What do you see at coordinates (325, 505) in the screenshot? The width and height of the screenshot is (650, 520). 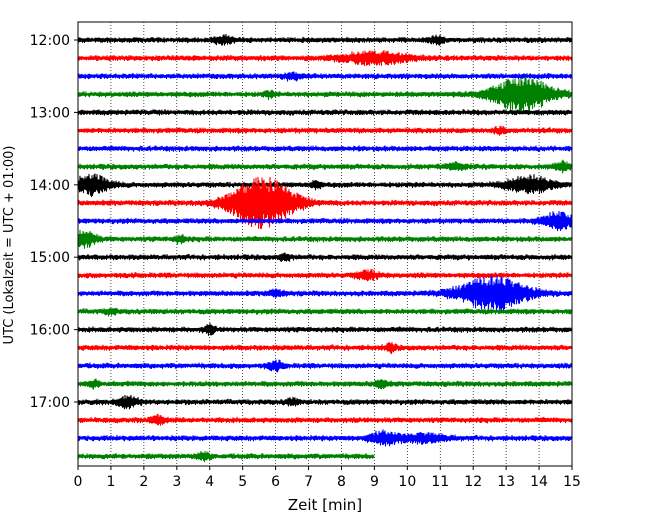 I see `x-axis-label: Zeit [min]` at bounding box center [325, 505].